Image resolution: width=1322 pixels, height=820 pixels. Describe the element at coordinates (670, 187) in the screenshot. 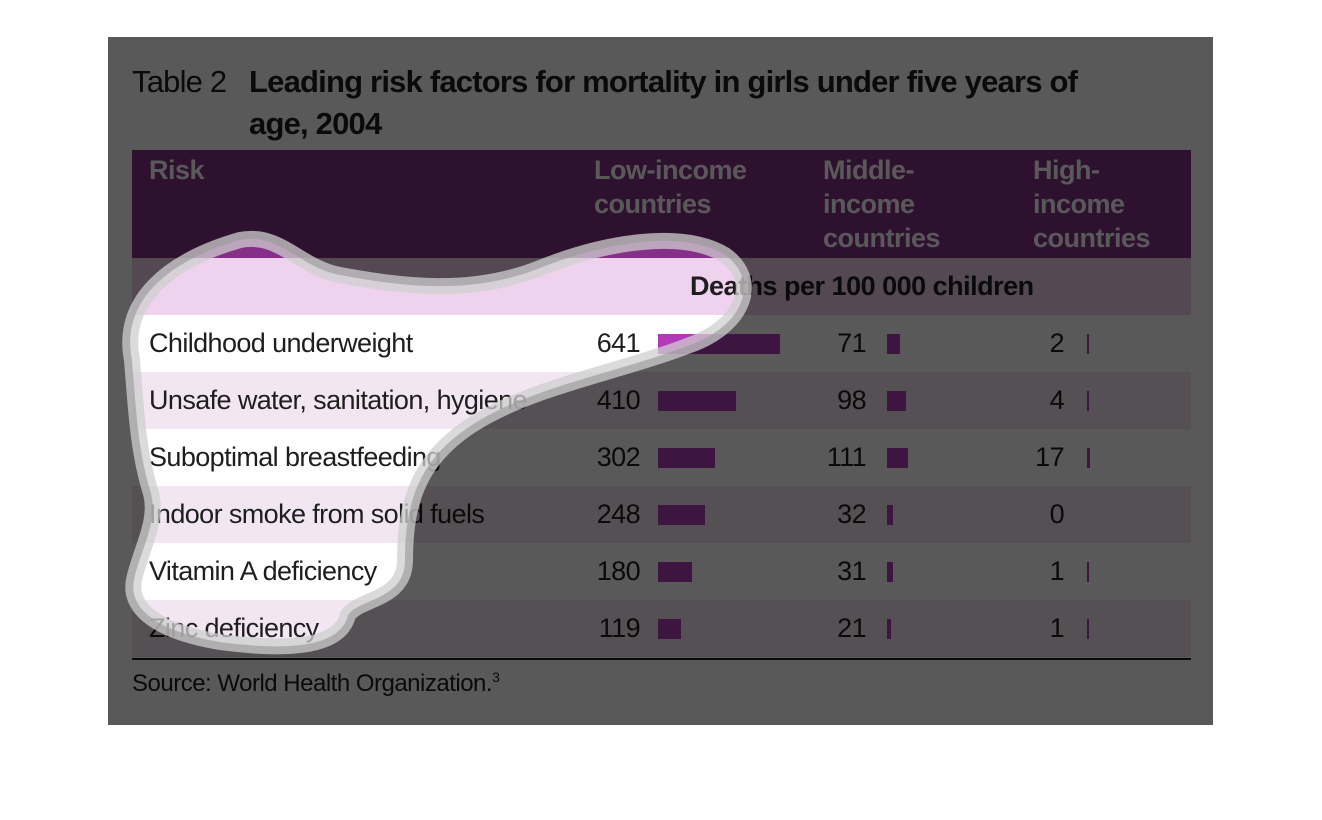

I see `header-text: Low-income countries` at that location.